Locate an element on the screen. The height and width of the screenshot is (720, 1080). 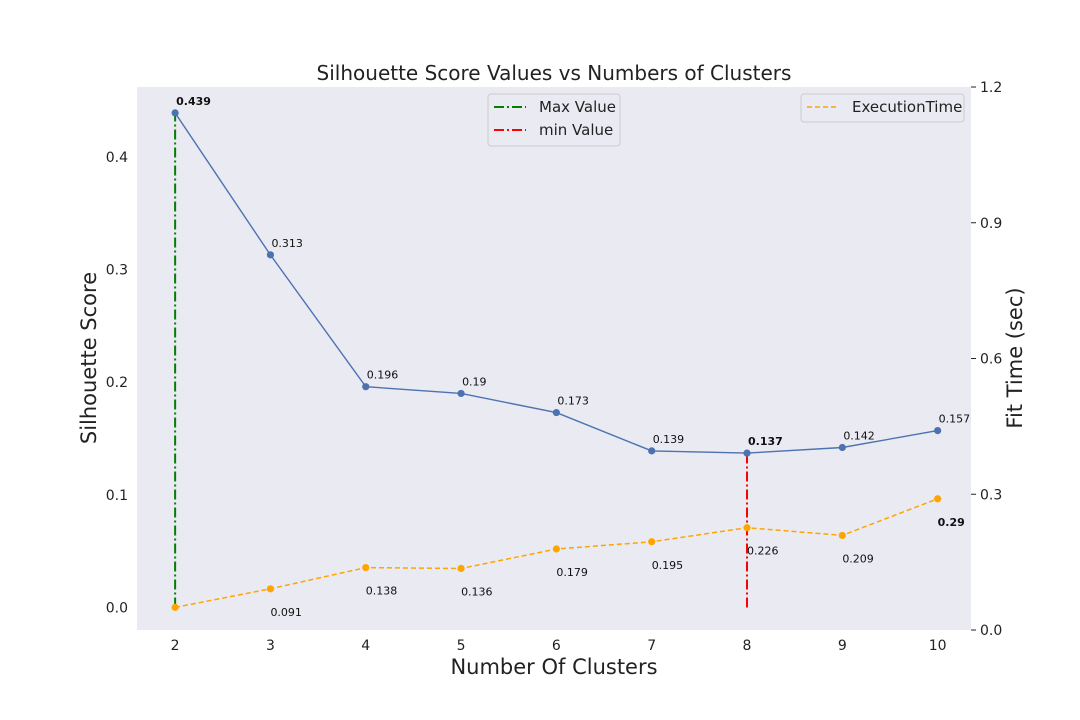
point-label-fit_time: 0.138 is located at coordinates (382, 591).